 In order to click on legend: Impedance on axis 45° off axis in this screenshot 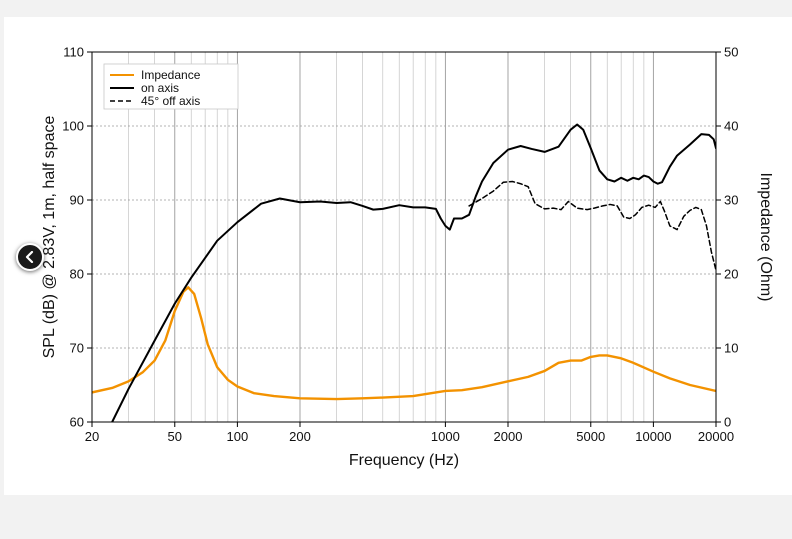, I will do `click(171, 86)`.